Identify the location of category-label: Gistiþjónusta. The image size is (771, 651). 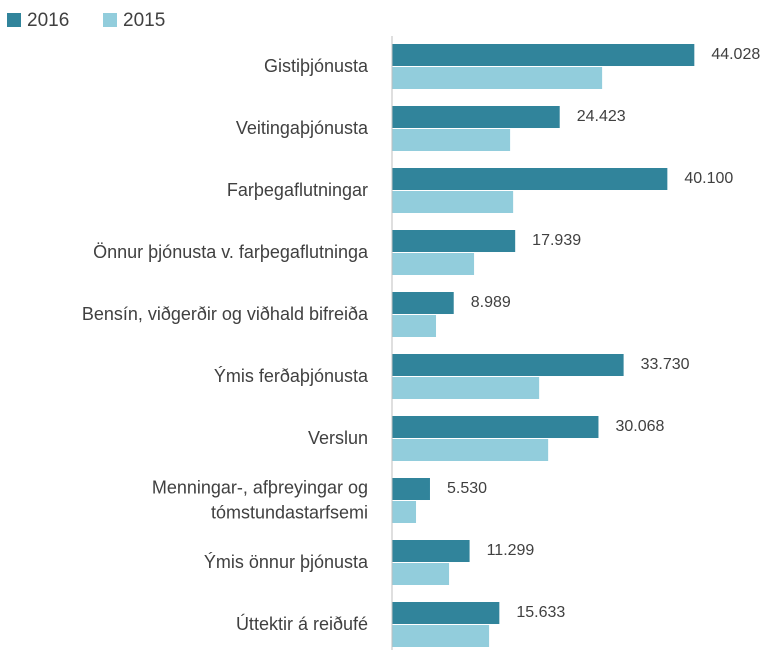
(316, 66).